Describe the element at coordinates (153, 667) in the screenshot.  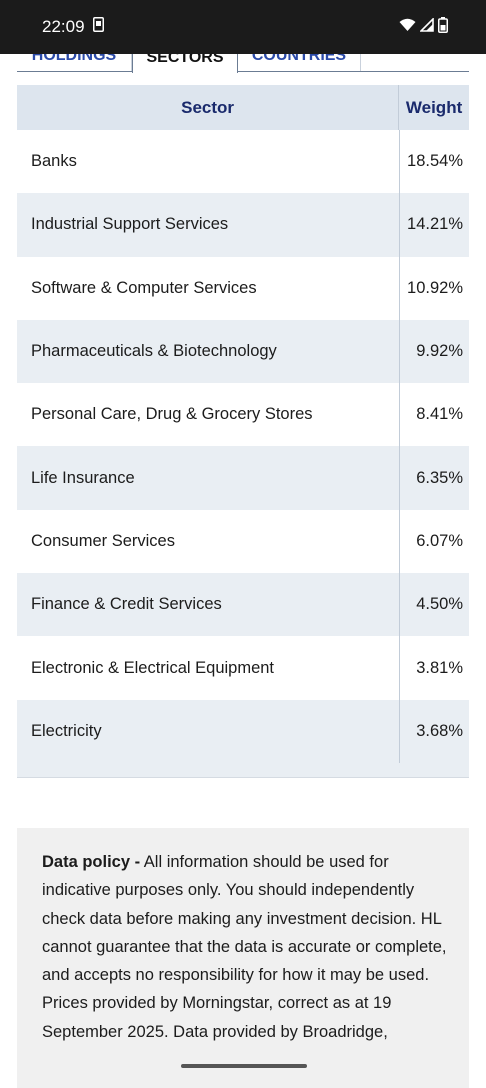
I see `sector-cell: Electronic & Electrical Equipment` at that location.